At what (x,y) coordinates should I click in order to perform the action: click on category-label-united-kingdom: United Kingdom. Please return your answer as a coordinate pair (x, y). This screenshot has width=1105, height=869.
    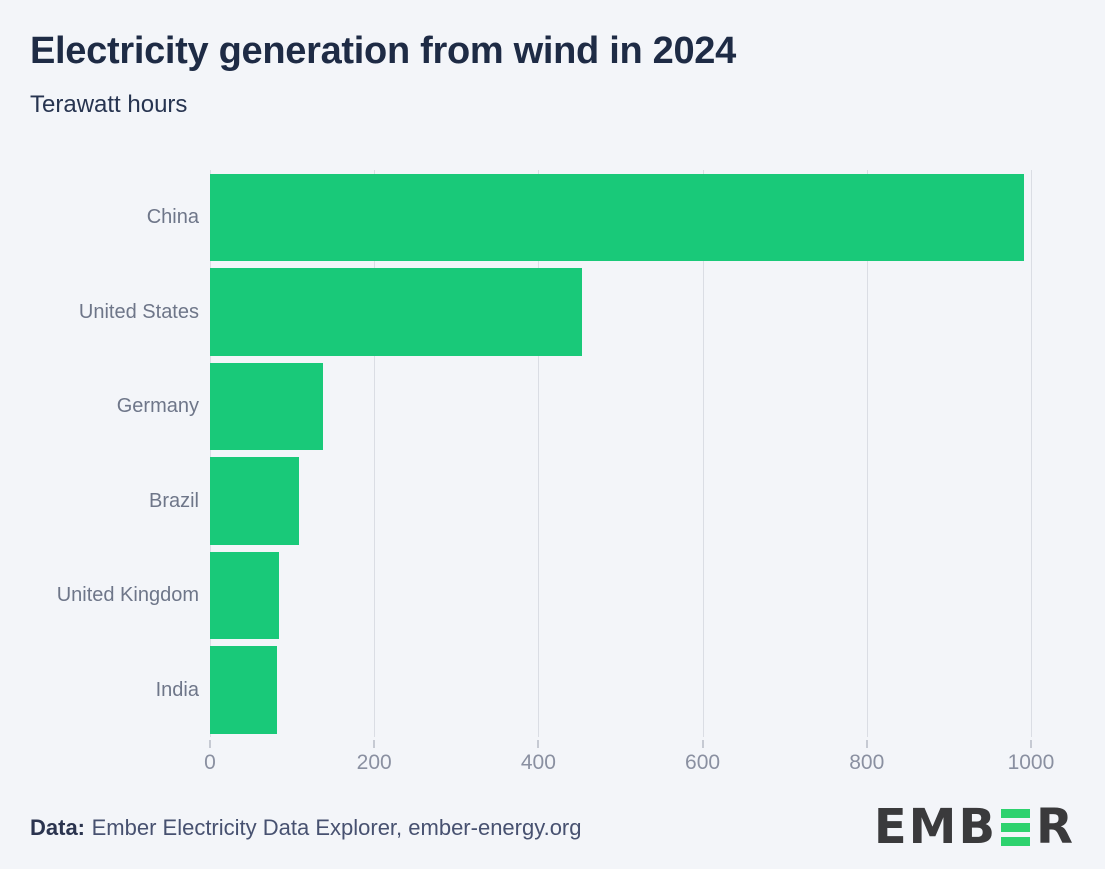
    Looking at the image, I should click on (127, 595).